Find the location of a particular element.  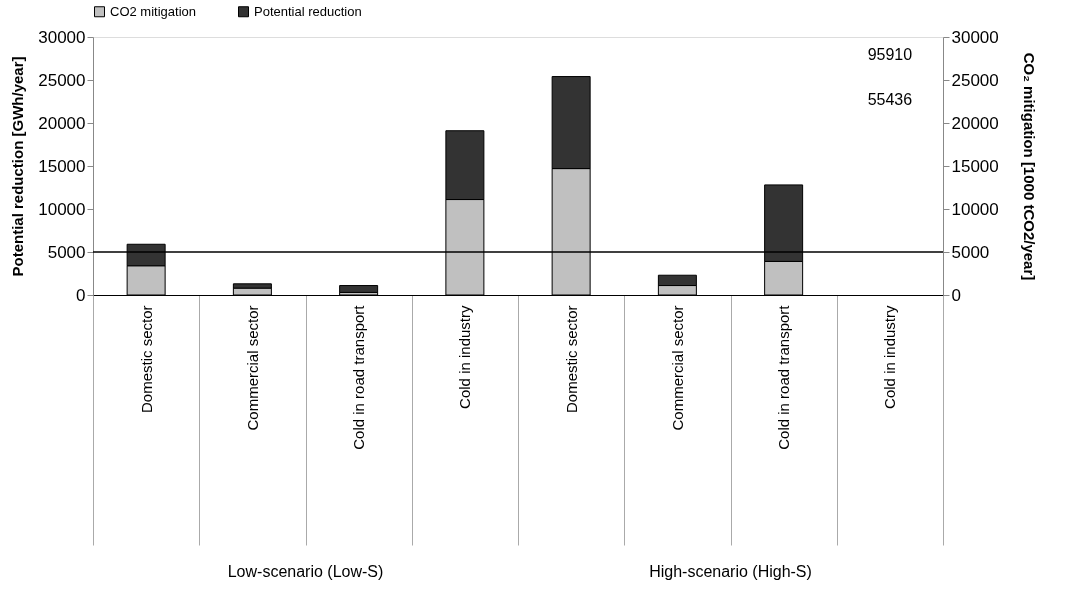

y-tick-label: 0 is located at coordinates (81, 295).